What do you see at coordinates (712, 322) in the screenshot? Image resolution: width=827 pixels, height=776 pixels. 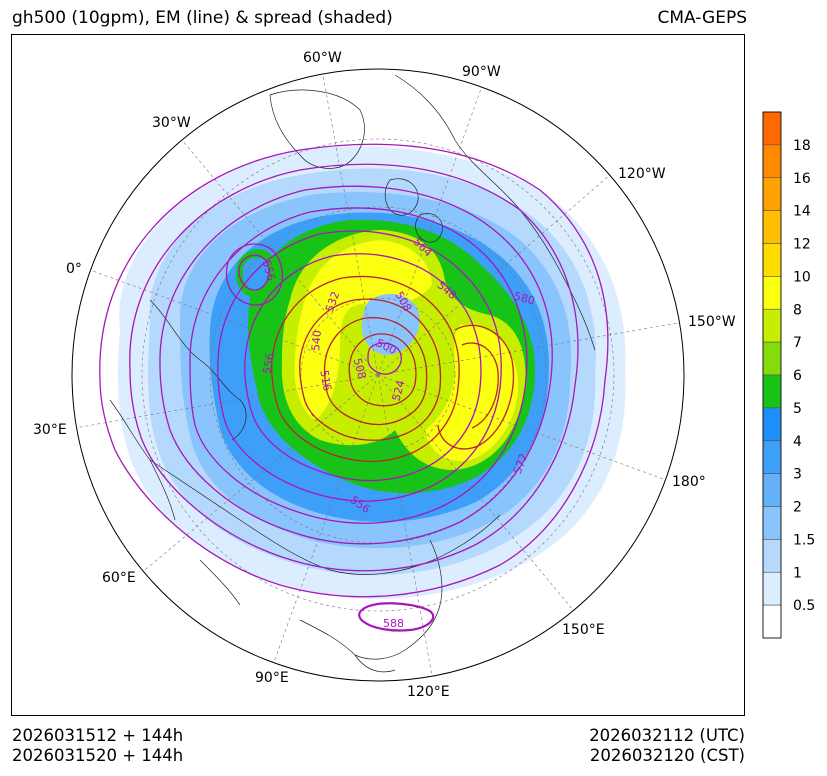 I see `lon-label-150w: 150°W` at bounding box center [712, 322].